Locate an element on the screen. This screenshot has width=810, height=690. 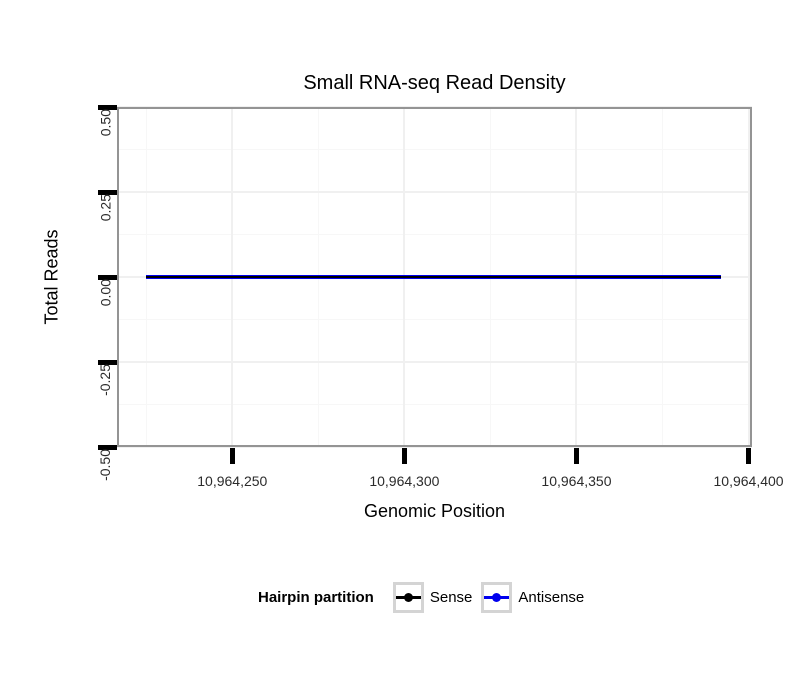
series-line-sense is located at coordinates (434, 277).